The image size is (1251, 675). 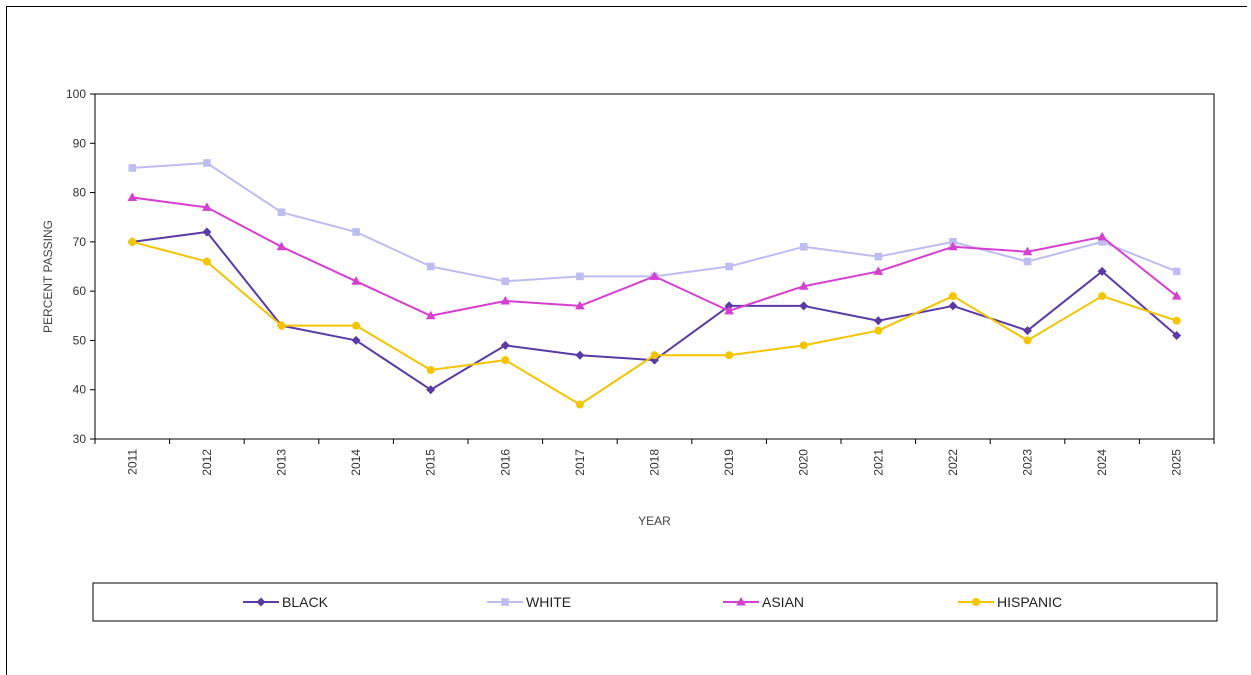 I want to click on y-tick-label: 30, so click(x=80, y=439).